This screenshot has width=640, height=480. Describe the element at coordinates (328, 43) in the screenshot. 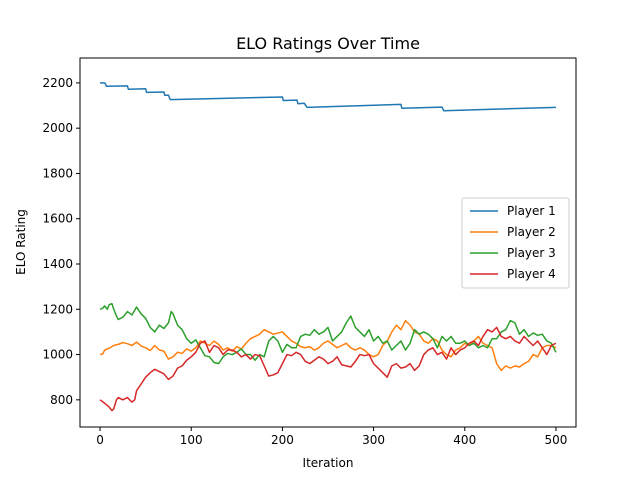

I see `chart-title: ELO Ratings Over Time` at that location.